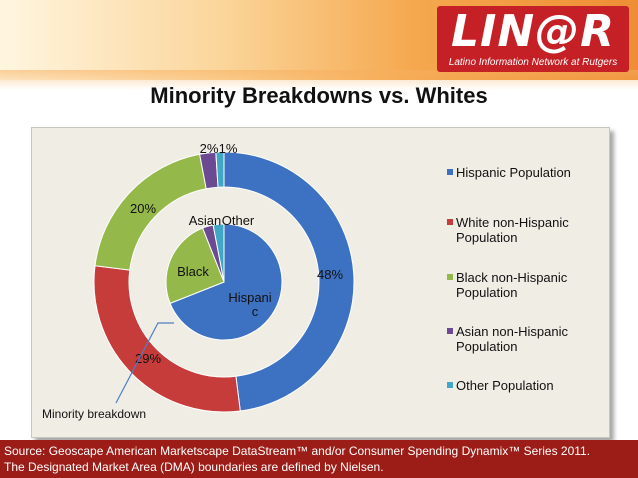  I want to click on slide-title: Minority Breakdowns vs. Whites, so click(319, 95).